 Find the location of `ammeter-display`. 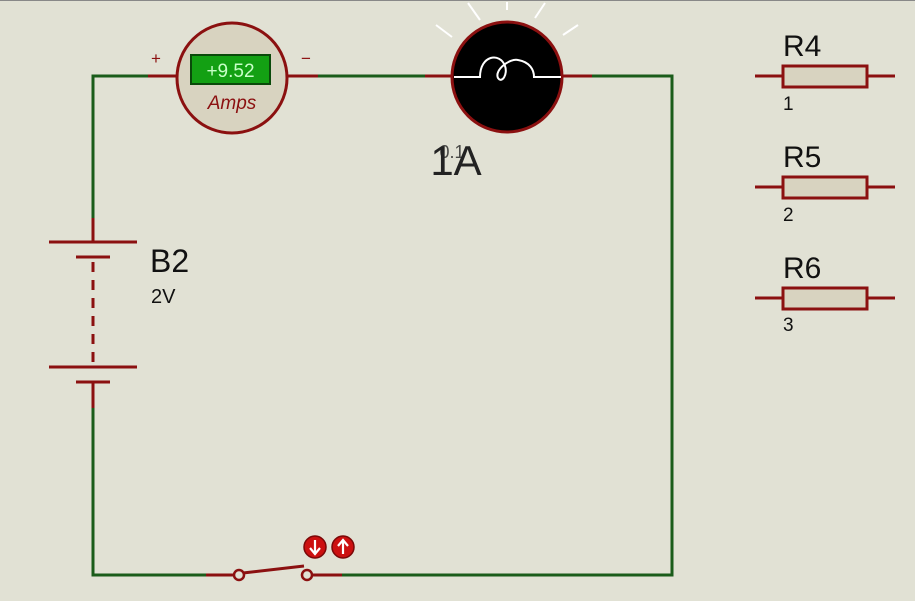

ammeter-display is located at coordinates (230, 69).